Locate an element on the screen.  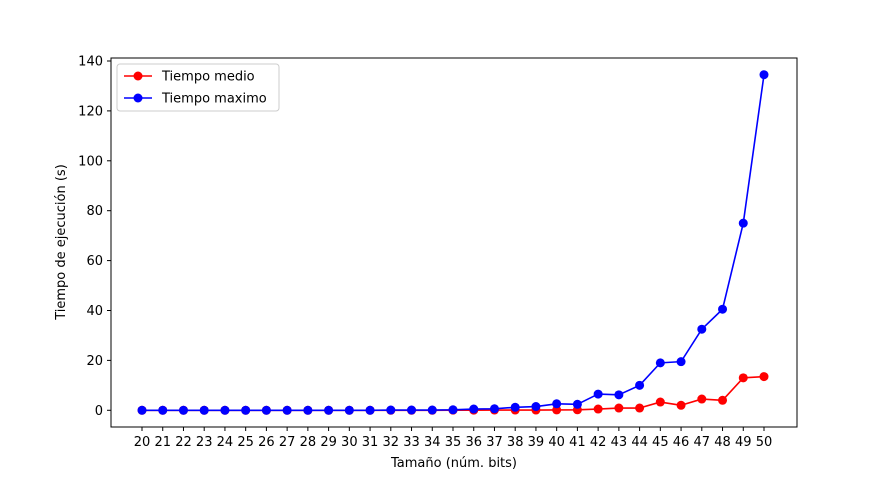
x-tick-label: 23 is located at coordinates (204, 442).